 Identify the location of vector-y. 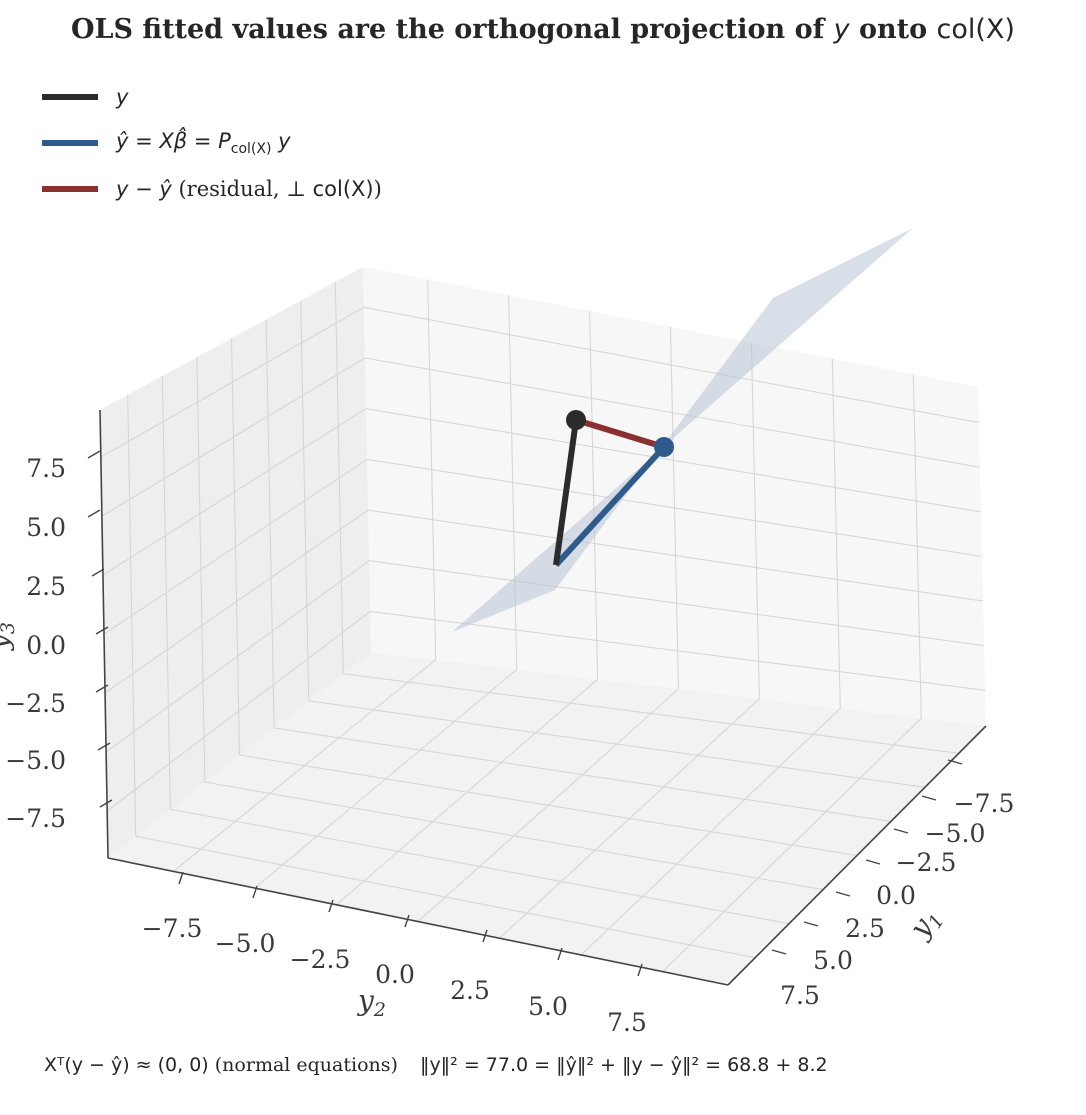
(566, 492).